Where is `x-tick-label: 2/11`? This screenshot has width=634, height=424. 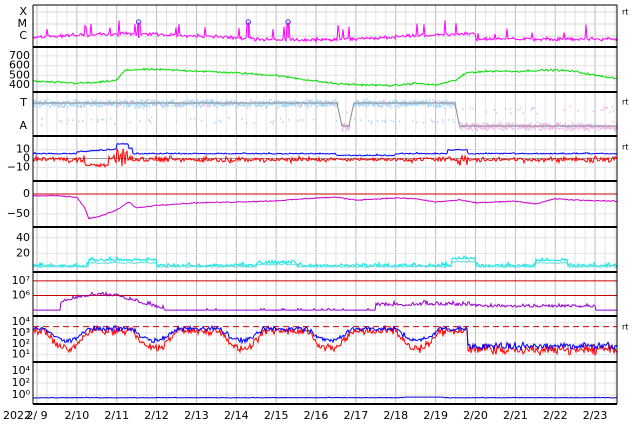
x-tick-label: 2/11 is located at coordinates (116, 415).